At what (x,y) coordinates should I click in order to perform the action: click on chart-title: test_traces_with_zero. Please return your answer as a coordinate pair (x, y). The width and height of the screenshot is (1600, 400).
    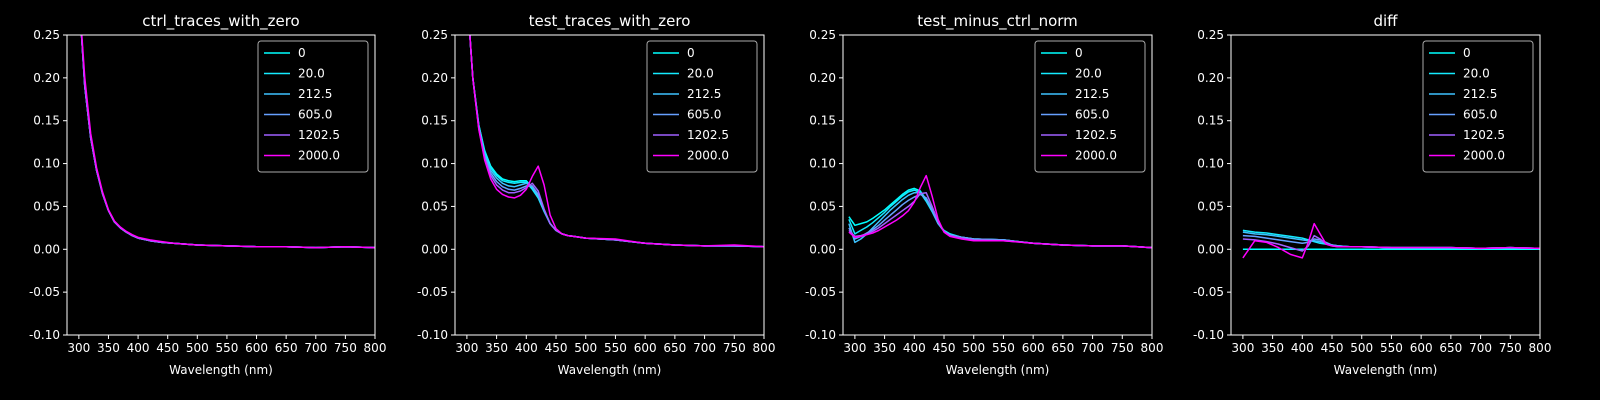
    Looking at the image, I should click on (610, 21).